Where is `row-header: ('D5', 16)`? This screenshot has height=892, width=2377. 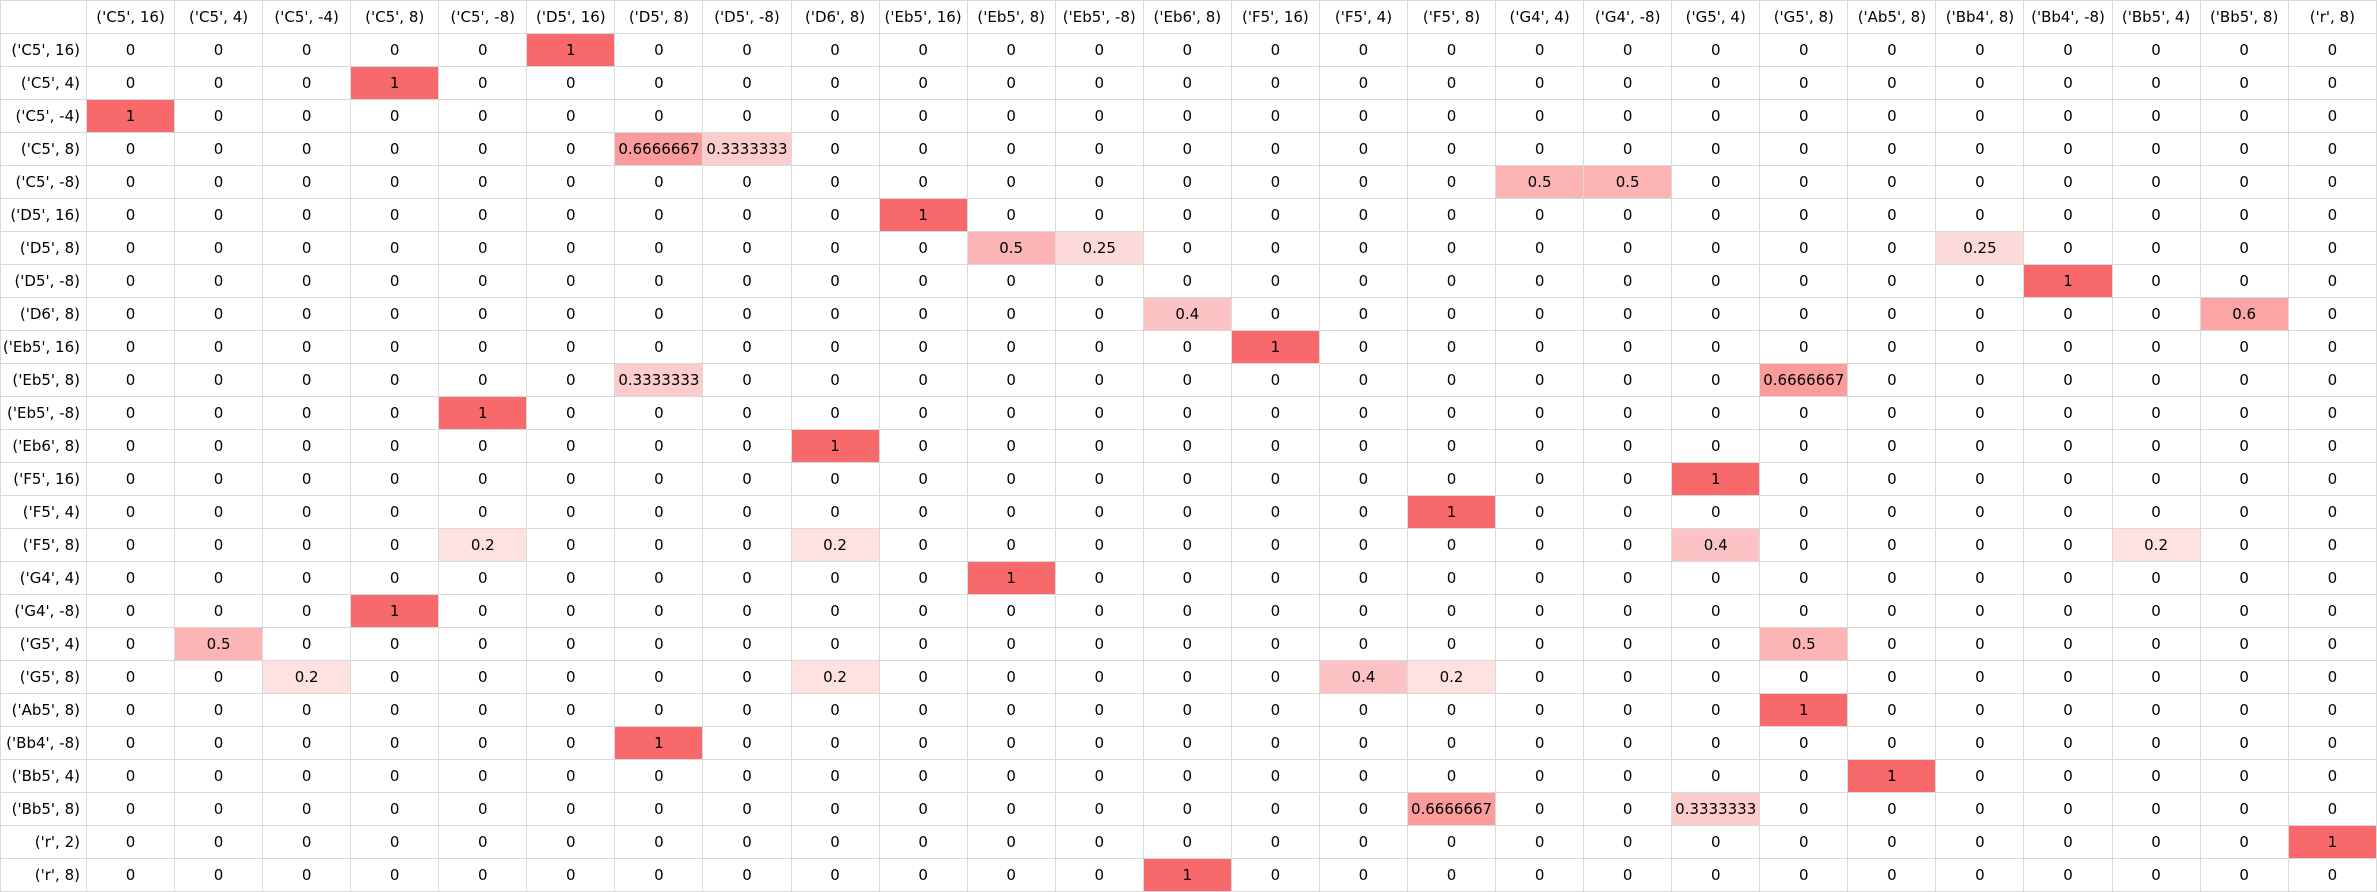
row-header: ('D5', 16) is located at coordinates (43, 215).